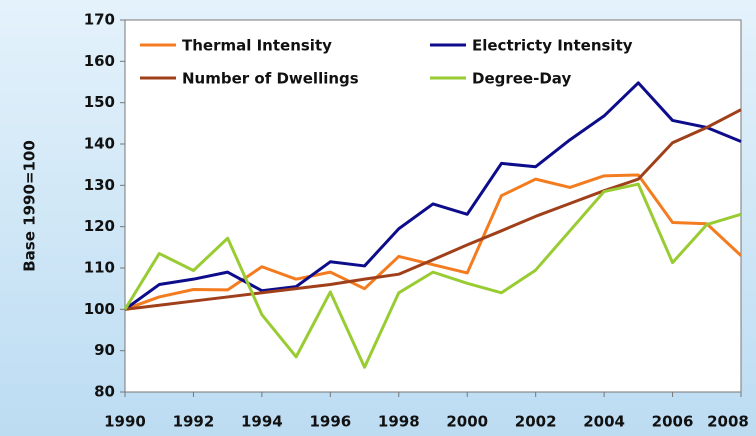  I want to click on legend-label: Electricty Intensity, so click(552, 46).